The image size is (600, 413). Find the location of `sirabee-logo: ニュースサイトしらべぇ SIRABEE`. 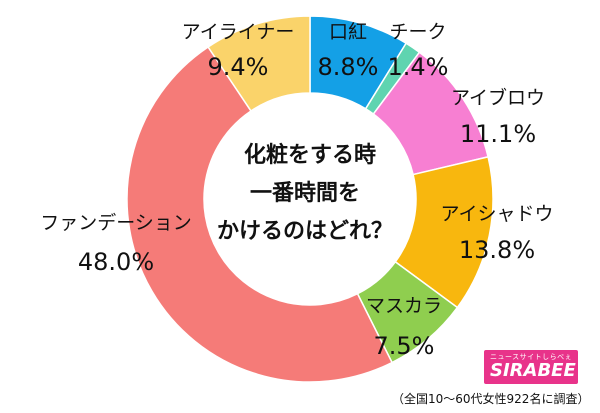

sirabee-logo: ニュースサイトしらべぇ SIRABEE is located at coordinates (531, 367).